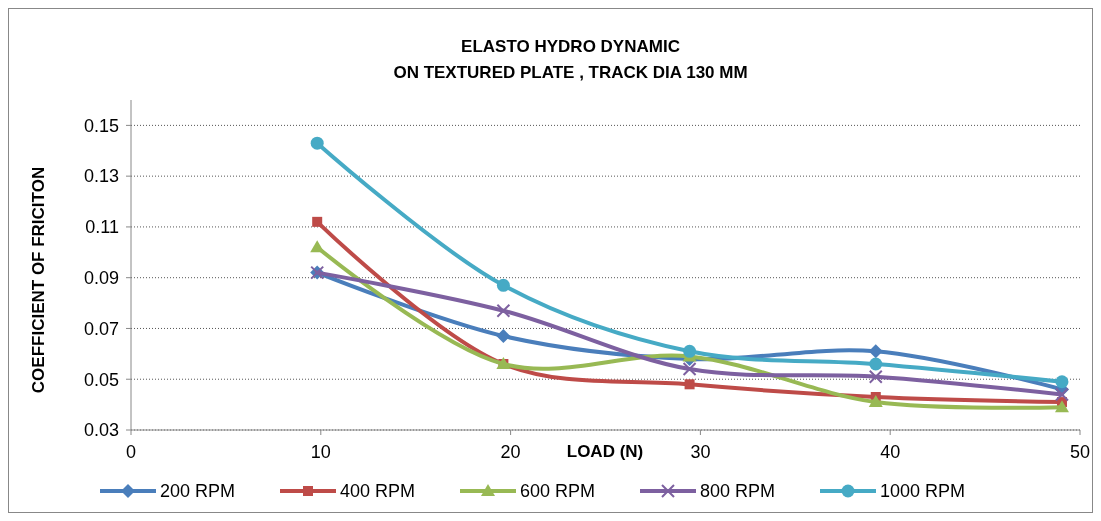  What do you see at coordinates (101, 125) in the screenshot?
I see `y-tick-label: 0.15` at bounding box center [101, 125].